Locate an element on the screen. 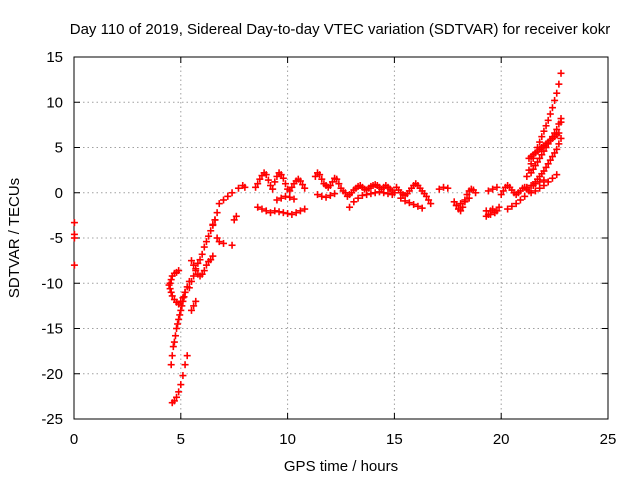 The width and height of the screenshot is (640, 480). x-tick-label: 10 is located at coordinates (287, 439).